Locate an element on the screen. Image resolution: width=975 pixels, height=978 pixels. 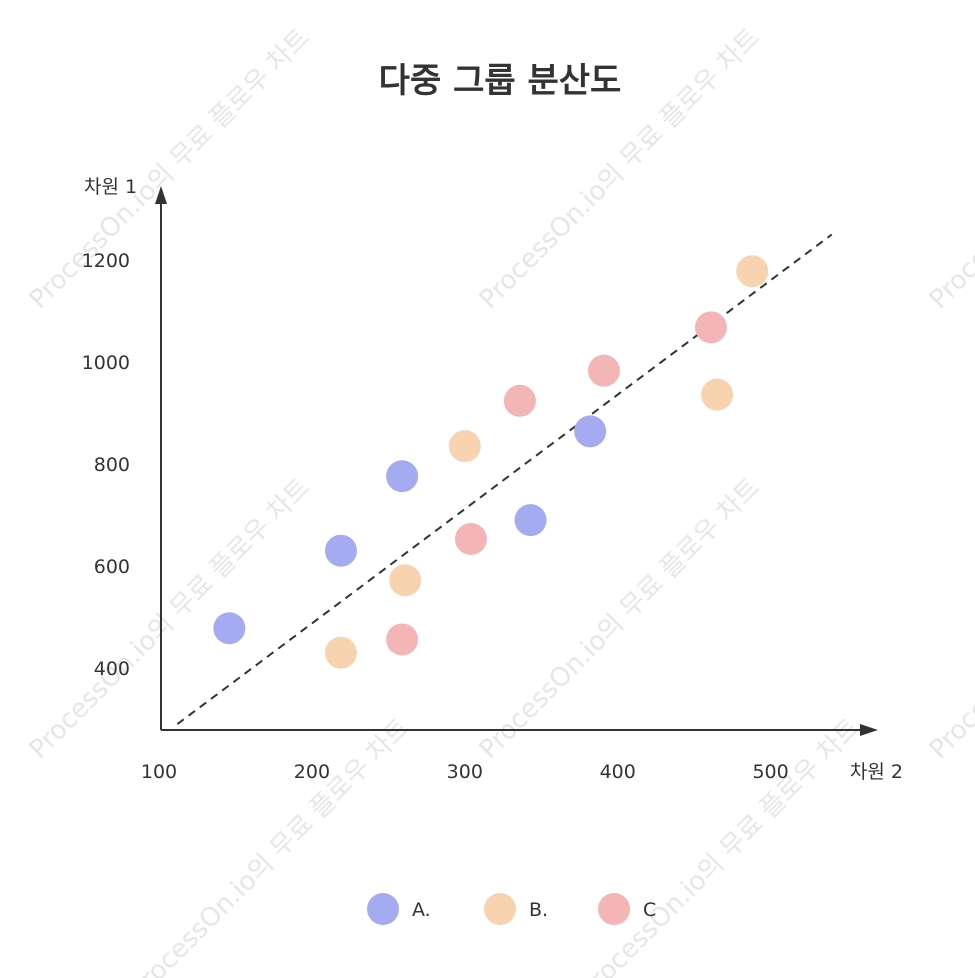
x-tick-label: 300 is located at coordinates (465, 772).